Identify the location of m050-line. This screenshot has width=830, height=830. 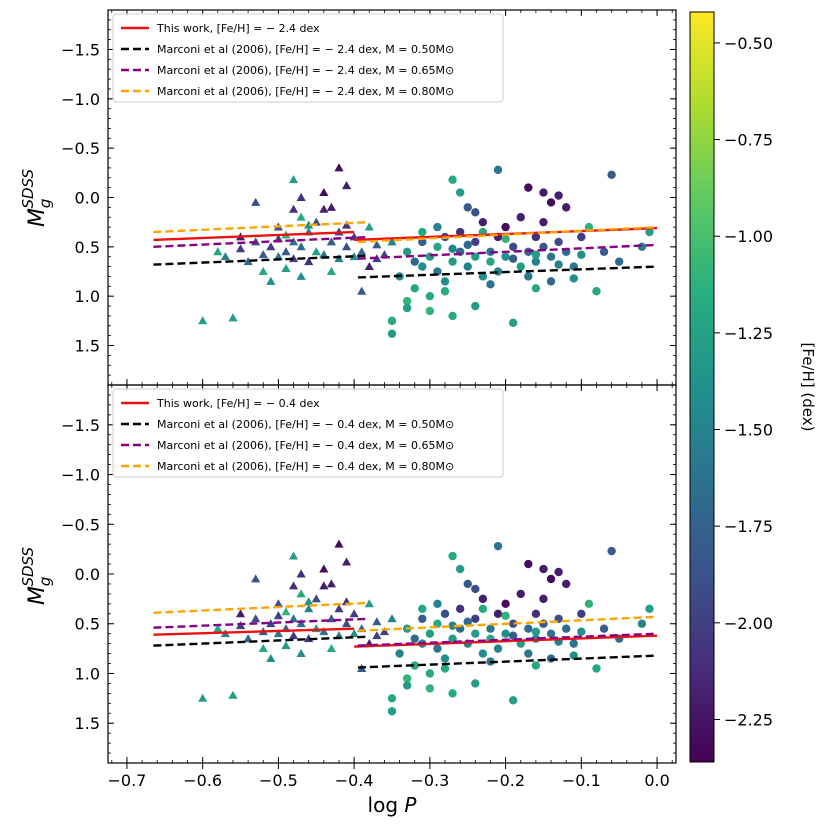
(261, 260).